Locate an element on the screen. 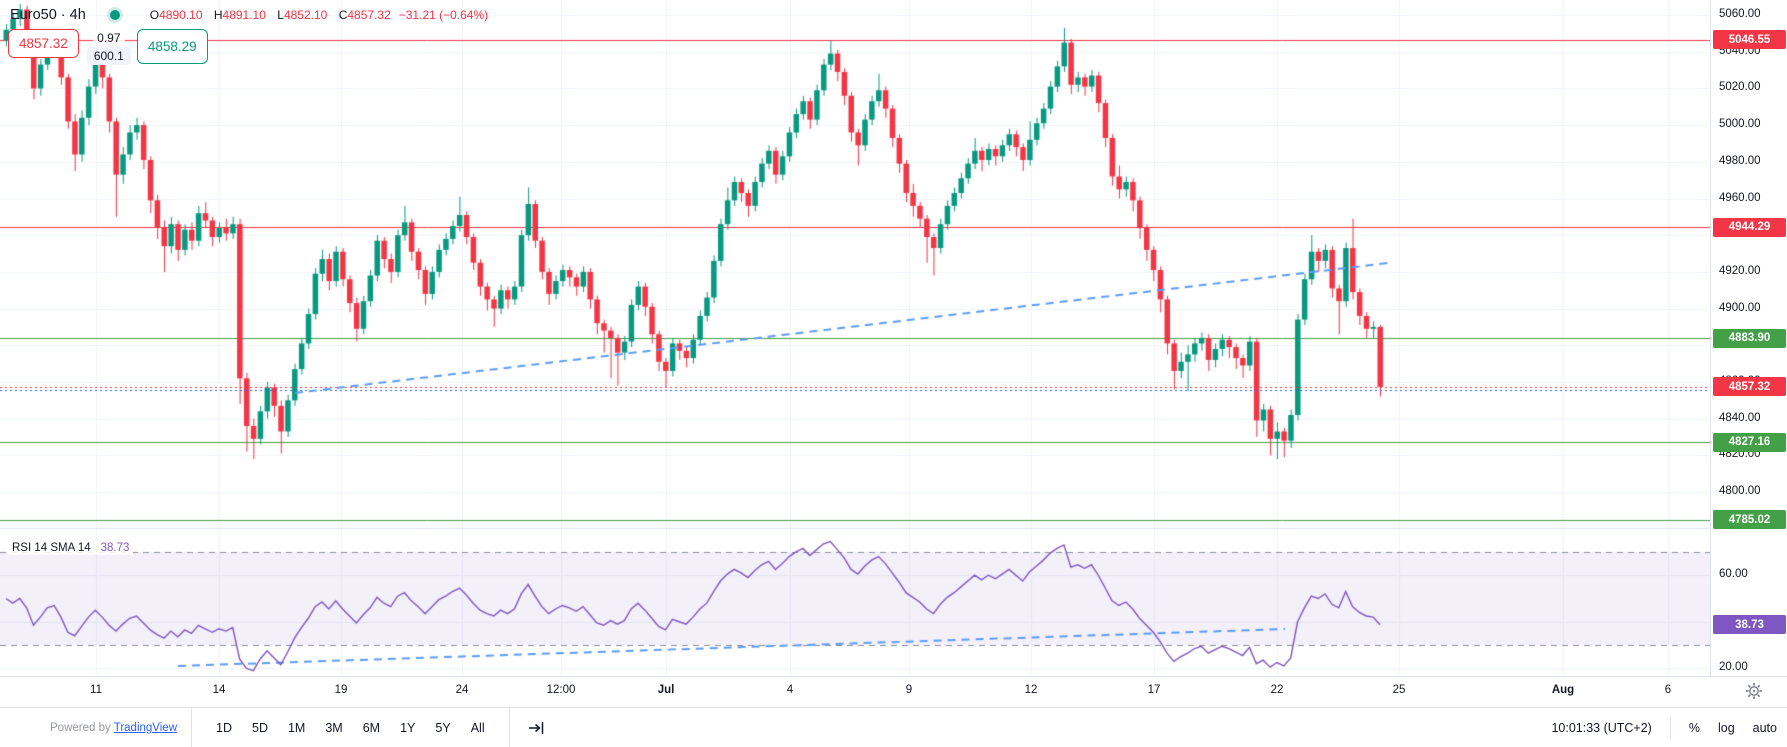 This screenshot has width=1787, height=747. time-axis-tick: 11 is located at coordinates (96, 690).